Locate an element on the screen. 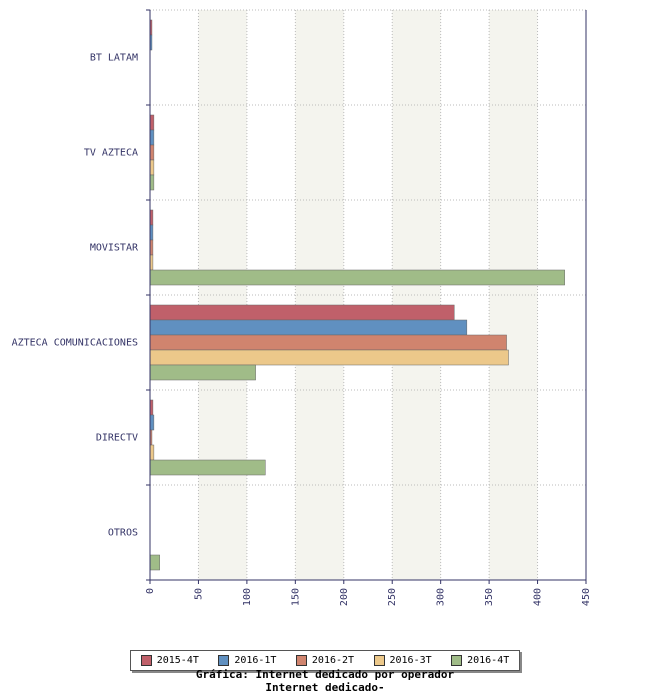  category-label: TV AZTECA is located at coordinates (111, 153).